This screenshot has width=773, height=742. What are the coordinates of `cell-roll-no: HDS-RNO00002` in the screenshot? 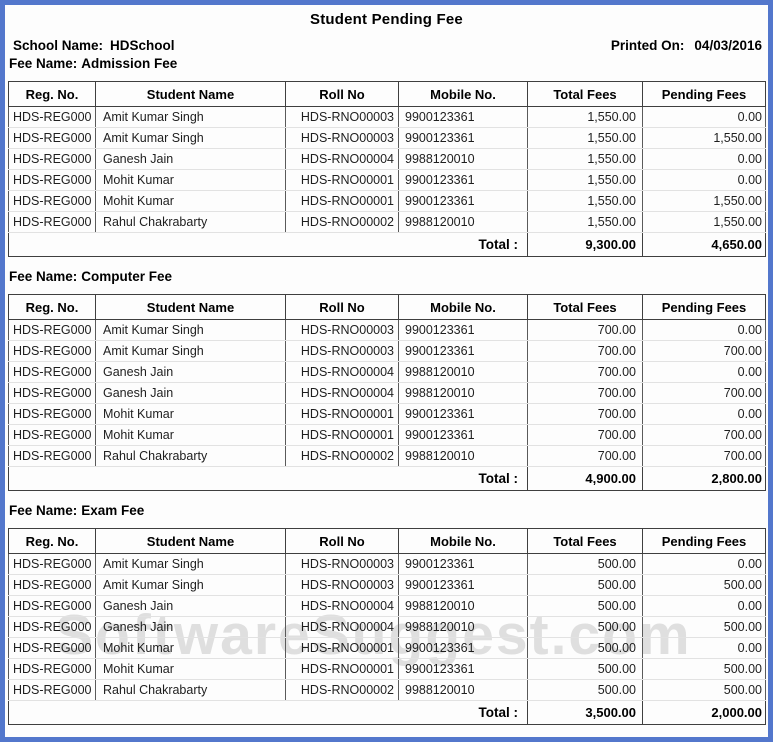 It's located at (342, 456).